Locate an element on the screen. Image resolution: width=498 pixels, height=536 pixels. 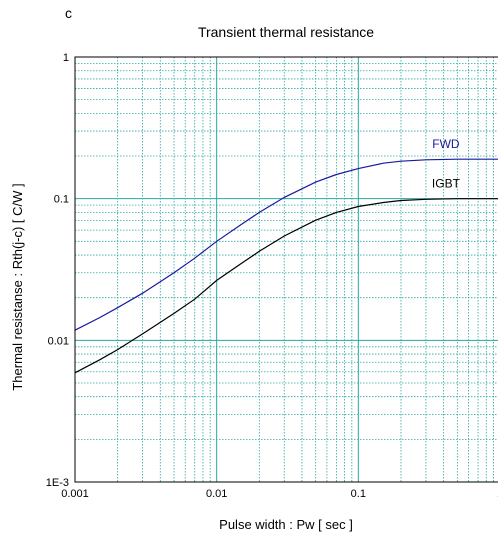
series-label-igbt: IGBT is located at coordinates (446, 183).